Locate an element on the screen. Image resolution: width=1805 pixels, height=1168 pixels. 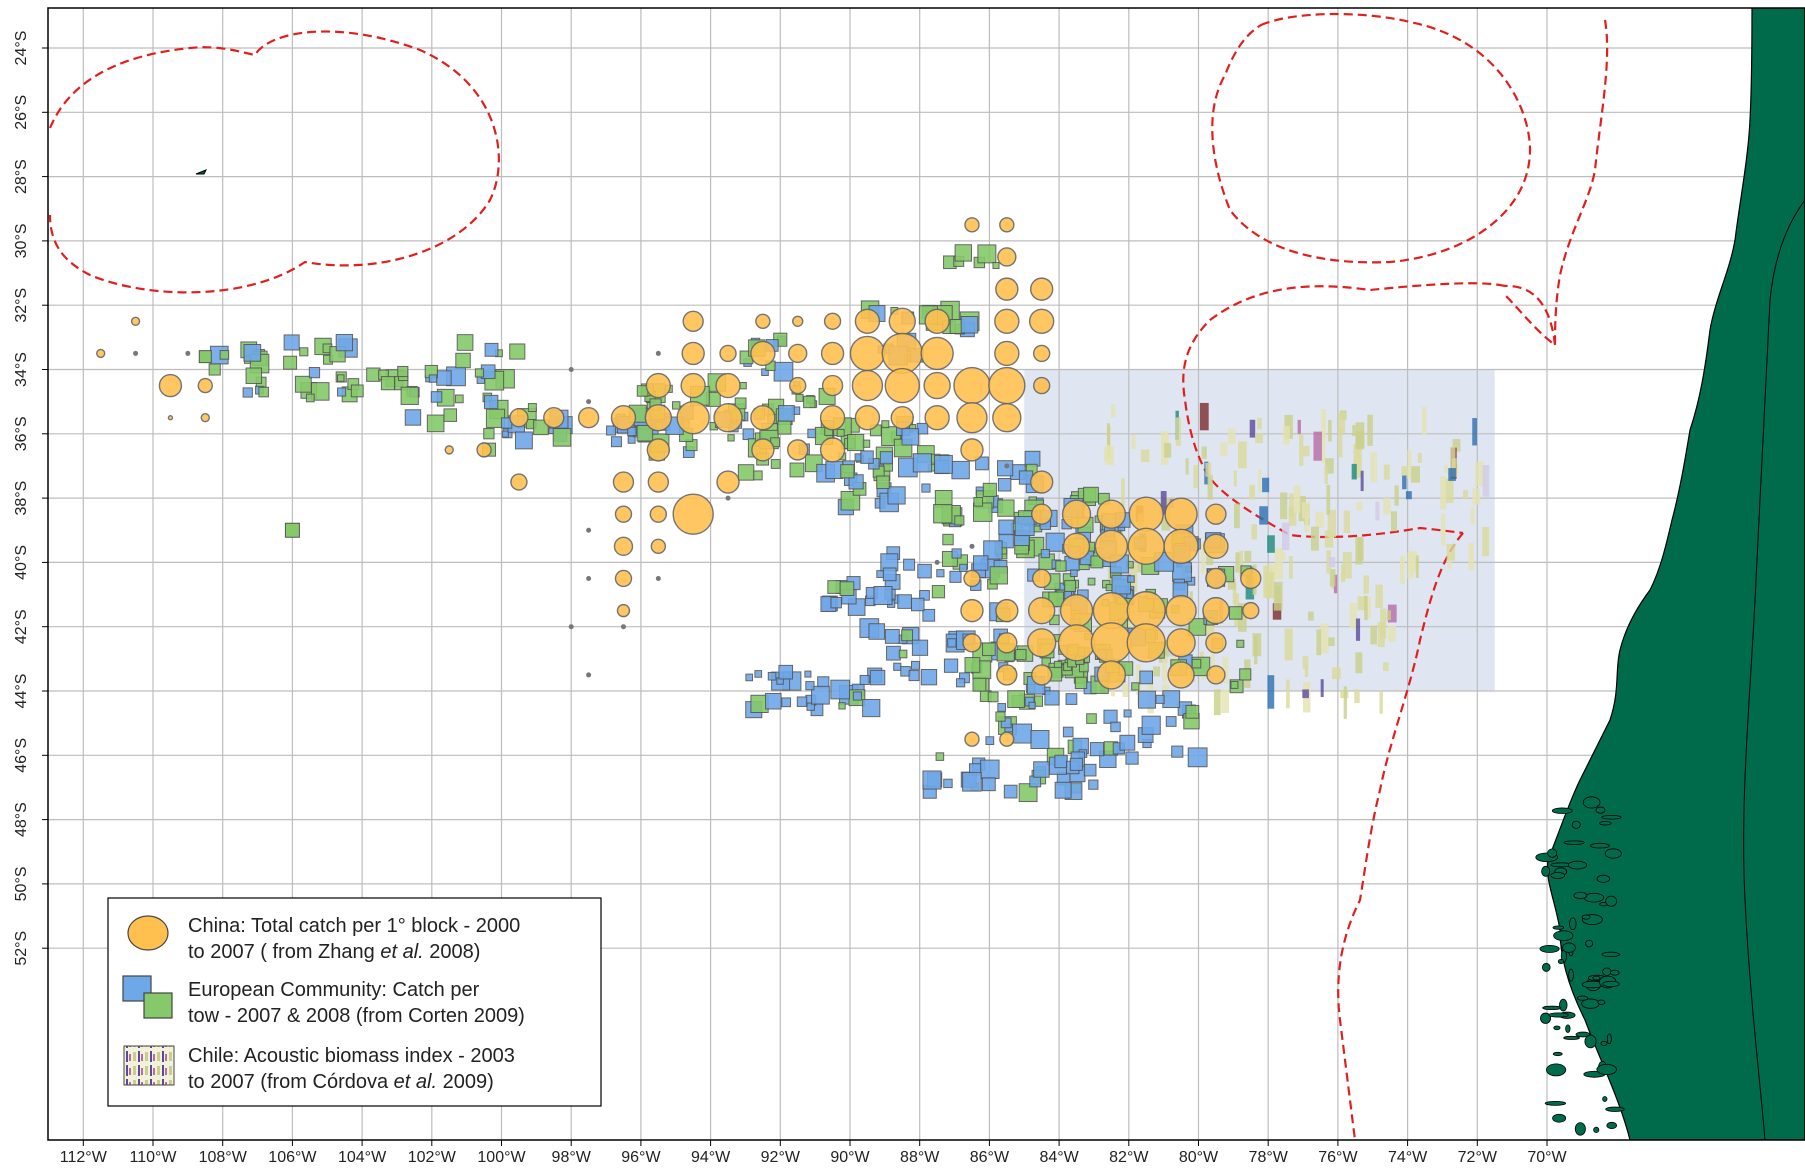
lat-tick-label: 50°S is located at coordinates (21, 883).